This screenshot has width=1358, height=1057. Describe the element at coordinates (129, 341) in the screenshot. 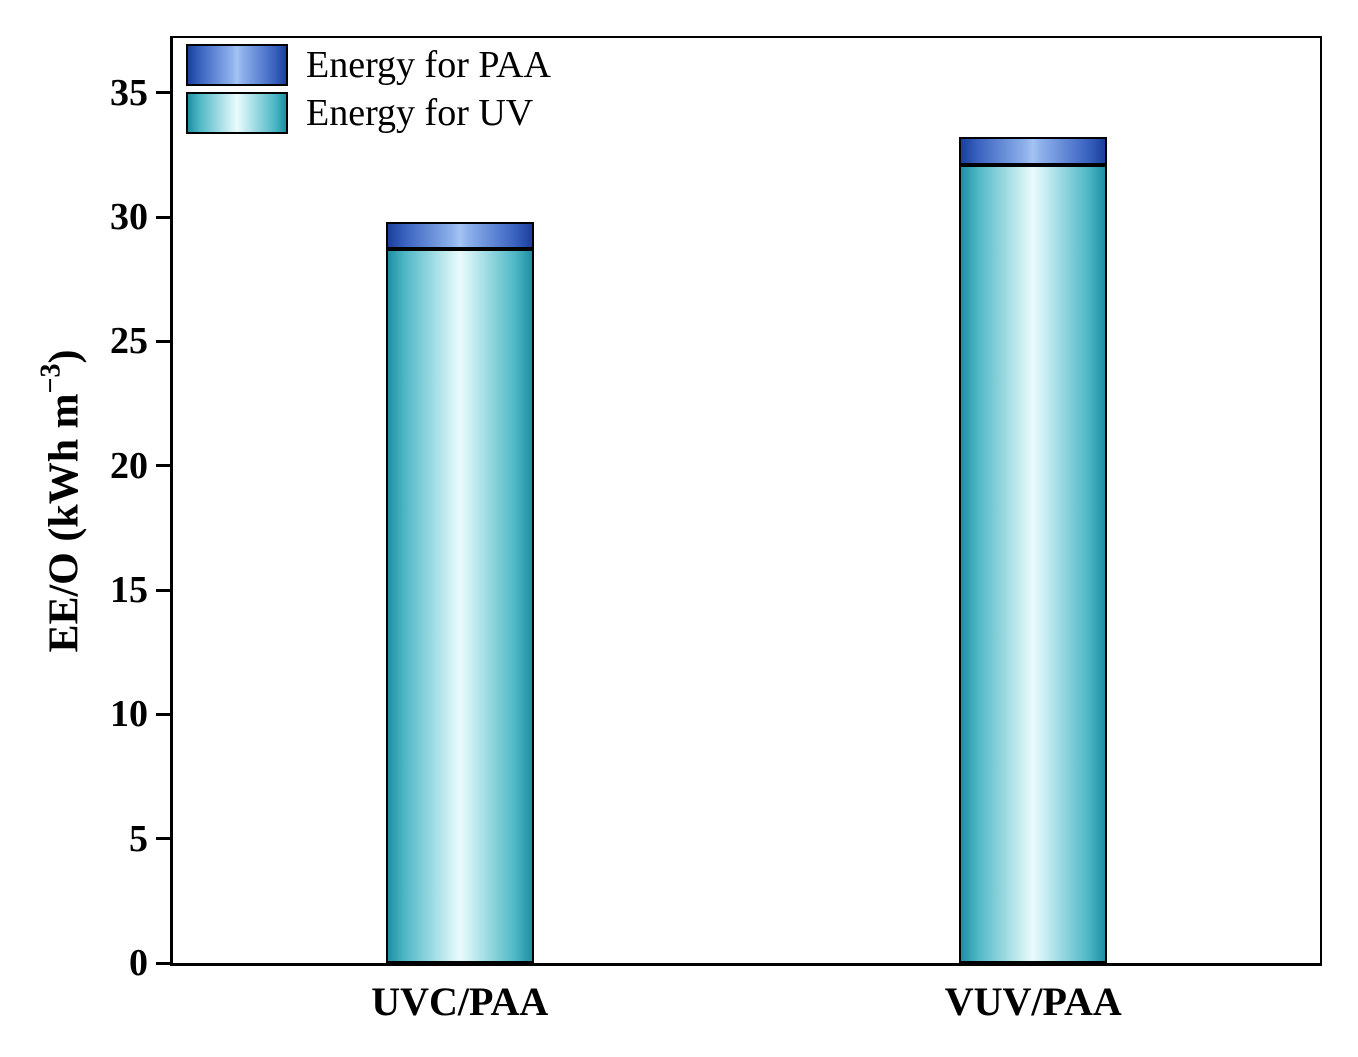

I see `y-tick-label: 25` at that location.